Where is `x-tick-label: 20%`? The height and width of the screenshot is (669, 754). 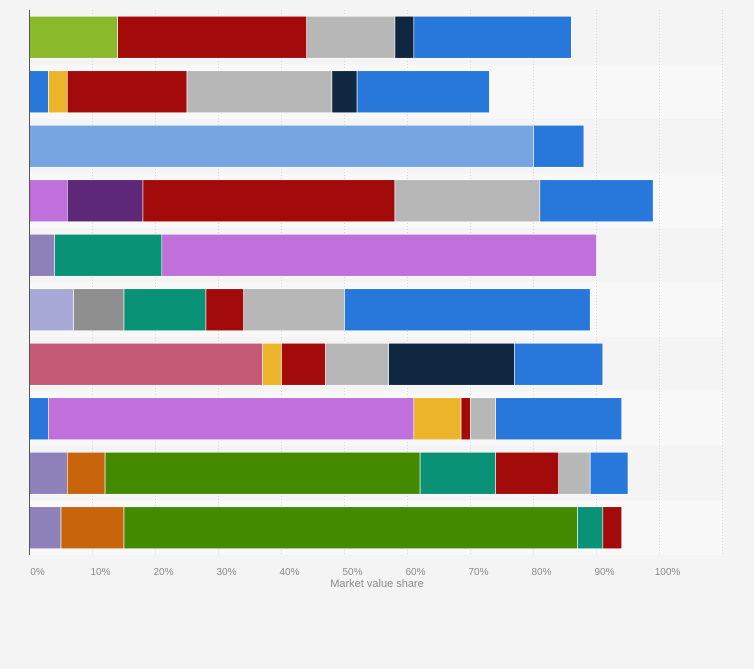 x-tick-label: 20% is located at coordinates (163, 572).